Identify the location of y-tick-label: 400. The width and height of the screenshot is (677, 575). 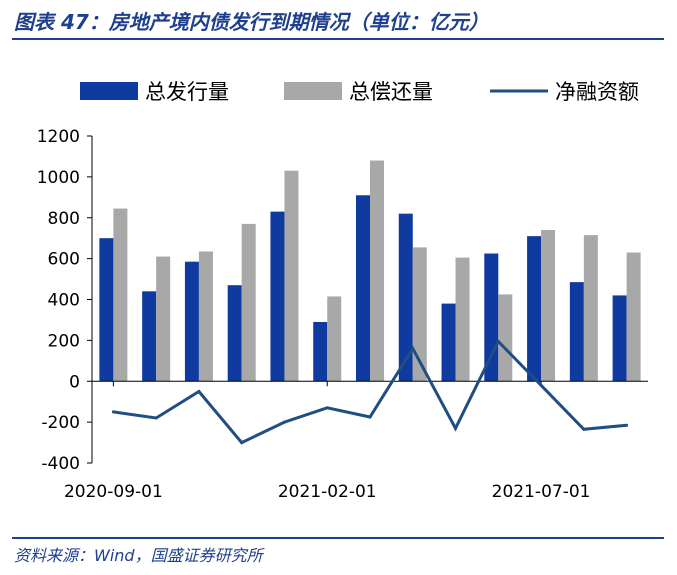
(64, 301).